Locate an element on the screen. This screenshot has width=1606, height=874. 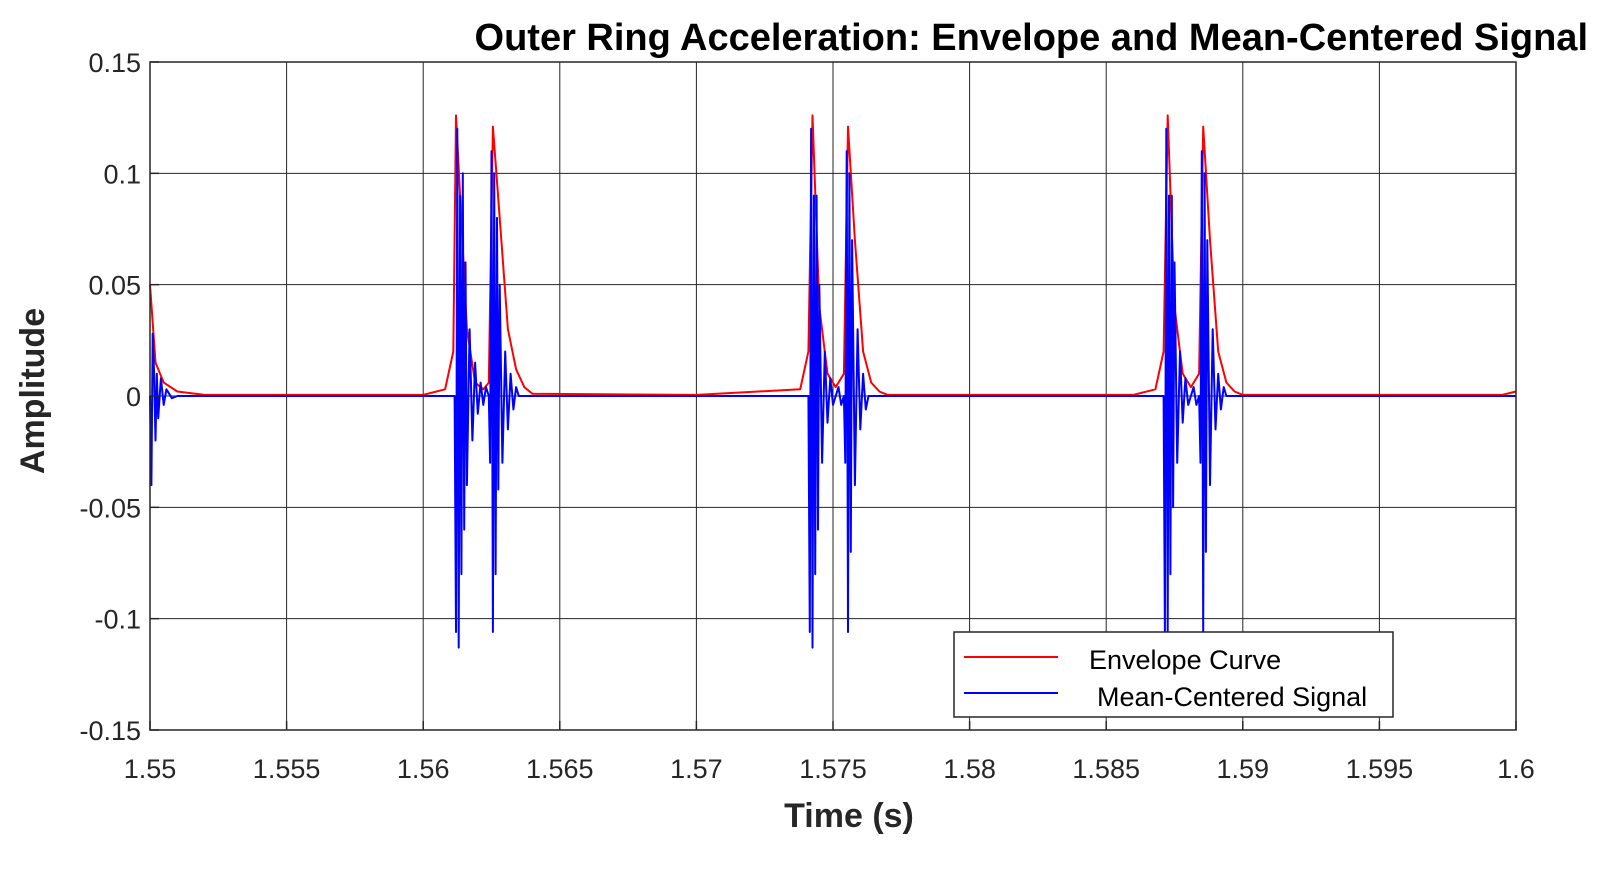
x-tick-label-10: 1.6 is located at coordinates (1516, 769).